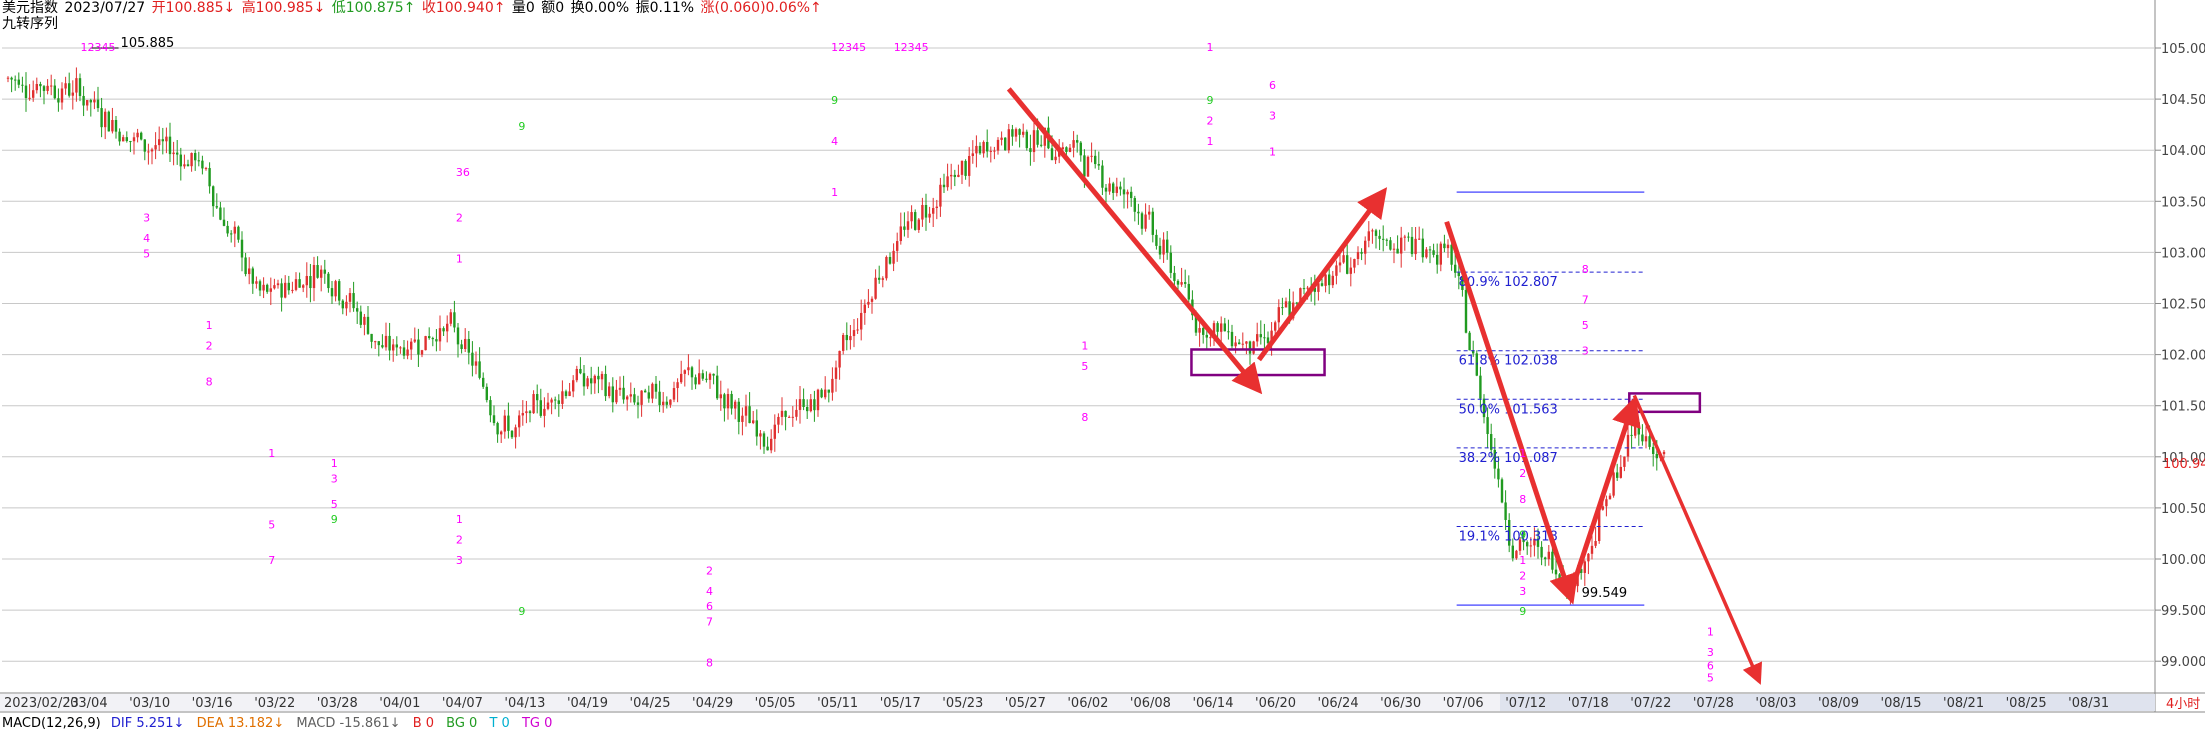 Image resolution: width=2205 pixels, height=732 pixels. I want to click on nine-sequence-label: 3, so click(459, 560).